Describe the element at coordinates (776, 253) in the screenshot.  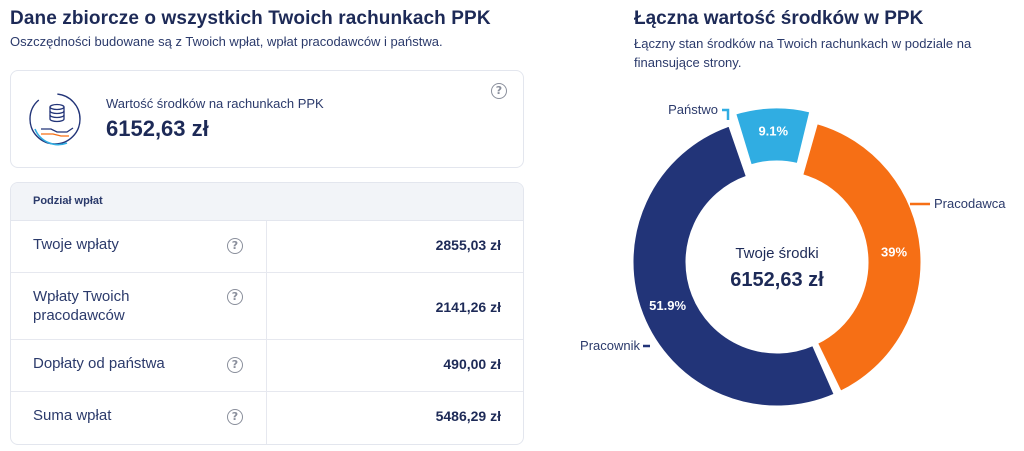
I see `donut-center-label: Twoje środki` at that location.